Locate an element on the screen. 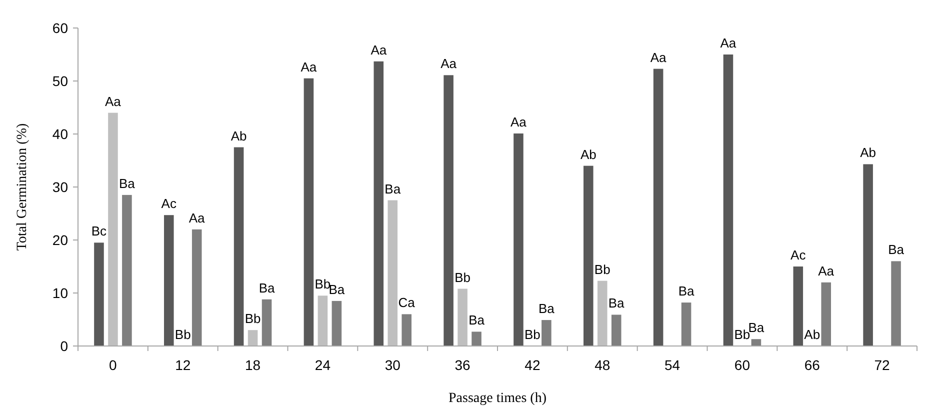 The width and height of the screenshot is (933, 416). data-label: Bc is located at coordinates (99, 231).